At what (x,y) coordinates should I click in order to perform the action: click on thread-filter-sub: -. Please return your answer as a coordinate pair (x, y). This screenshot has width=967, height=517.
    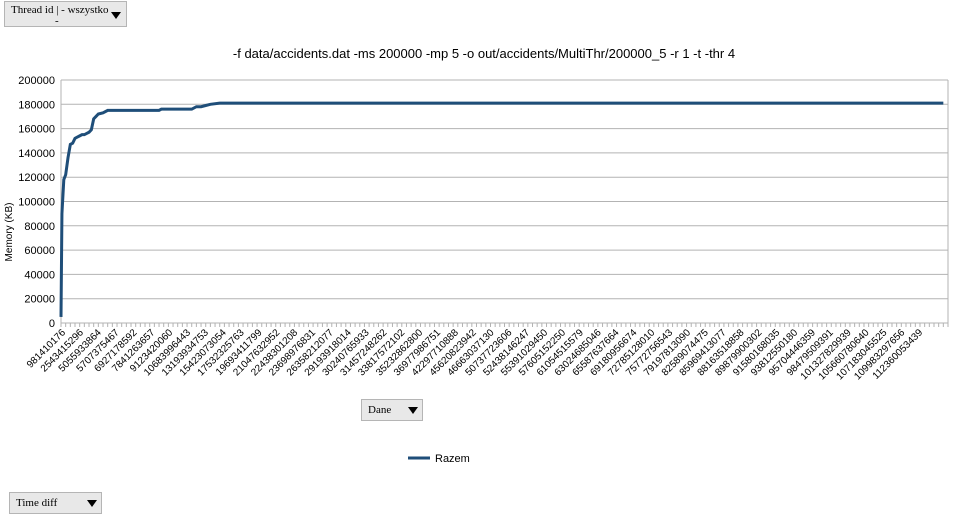
    Looking at the image, I should click on (57, 21).